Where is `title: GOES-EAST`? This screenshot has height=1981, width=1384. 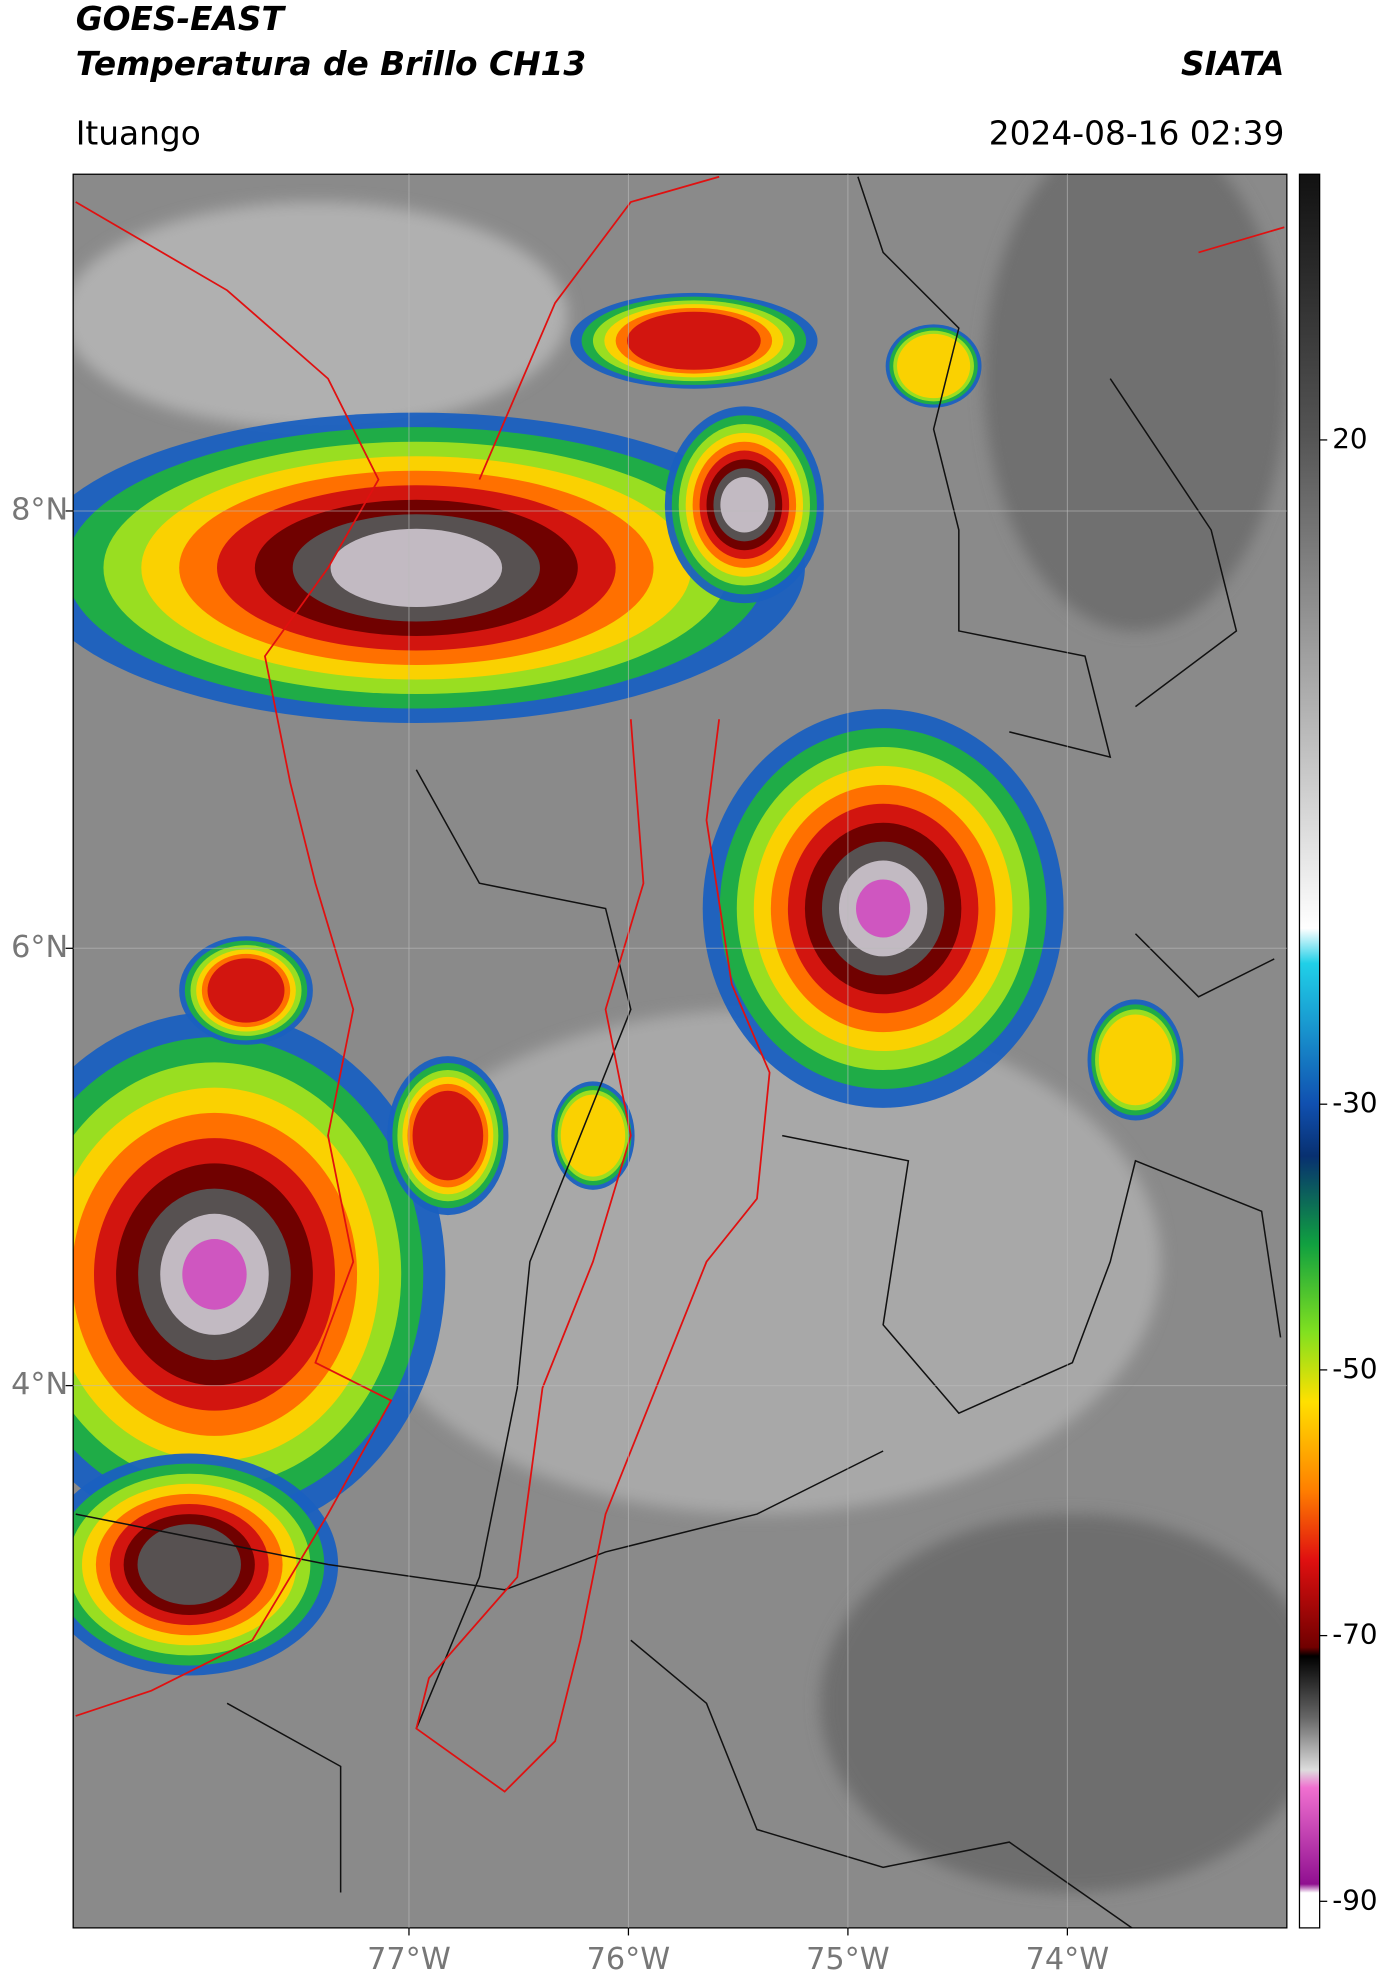 title: GOES-EAST is located at coordinates (181, 19).